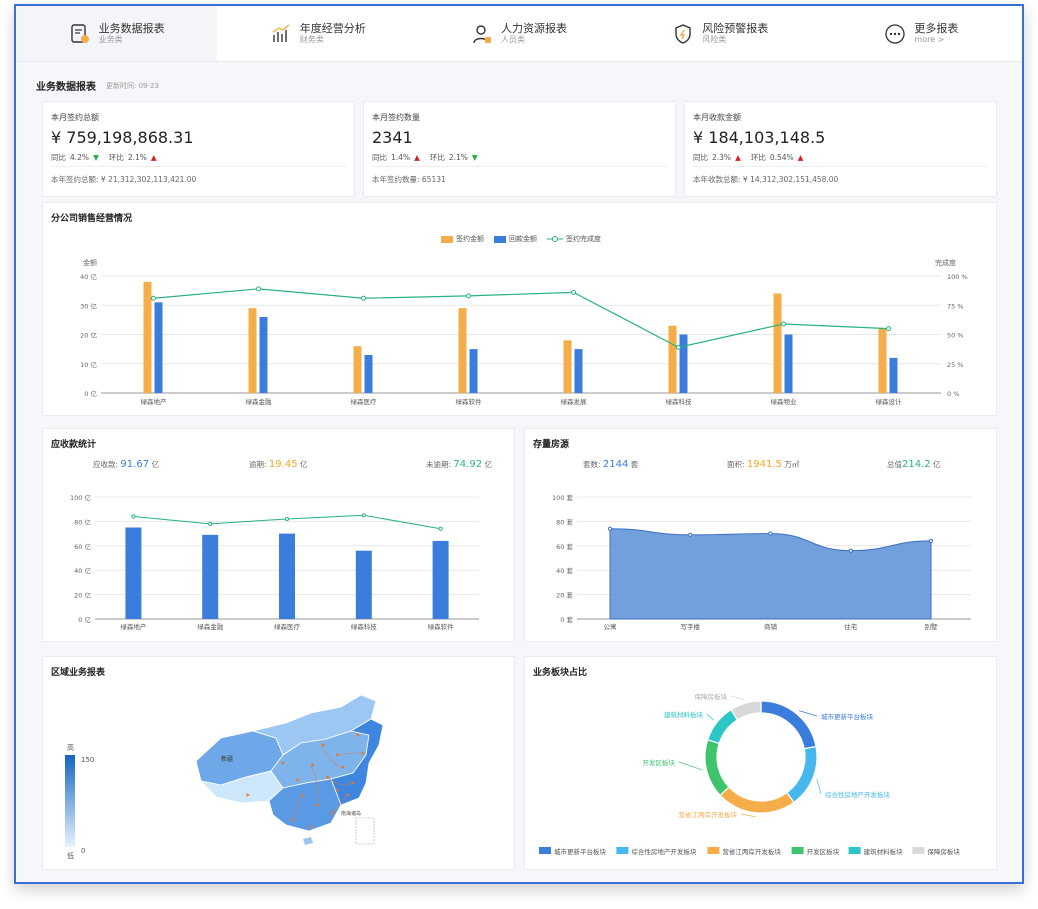 The height and width of the screenshot is (909, 1038). Describe the element at coordinates (610, 626) in the screenshot. I see `x-tick-label: 公寓` at that location.